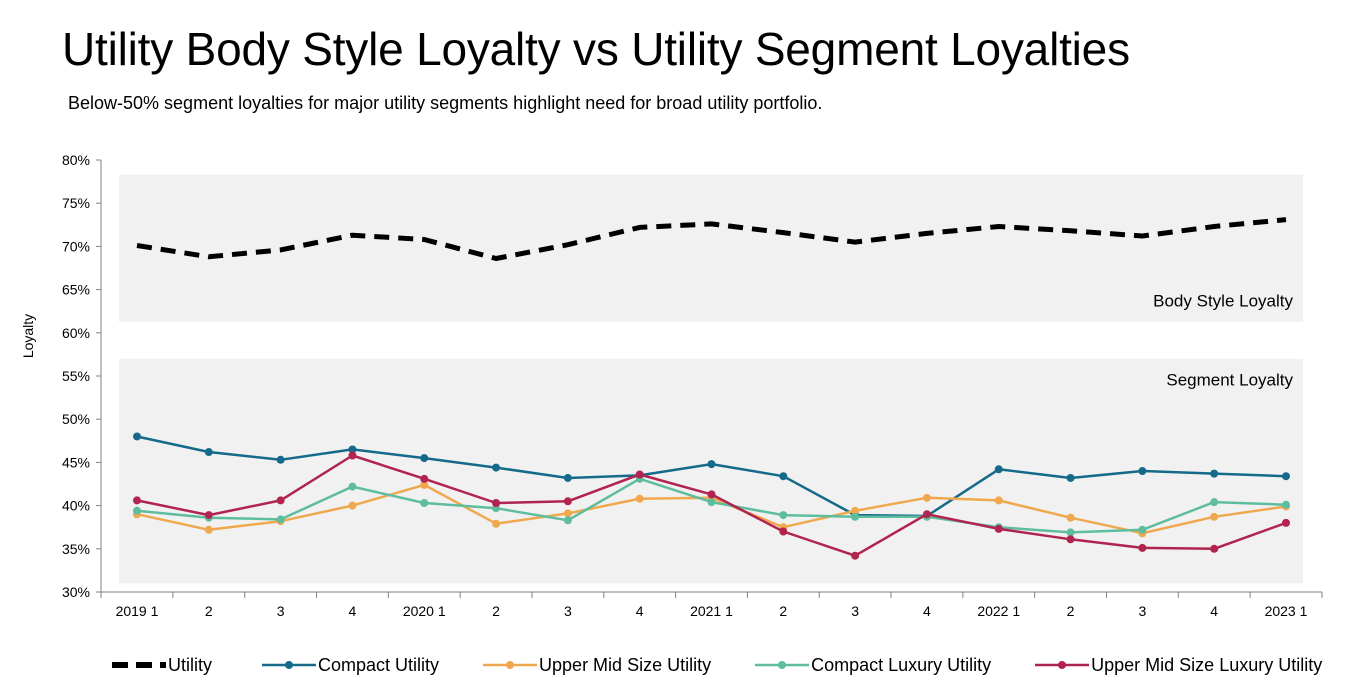 The width and height of the screenshot is (1364, 691). What do you see at coordinates (137, 611) in the screenshot?
I see `x-tick-label: 2019 1` at bounding box center [137, 611].